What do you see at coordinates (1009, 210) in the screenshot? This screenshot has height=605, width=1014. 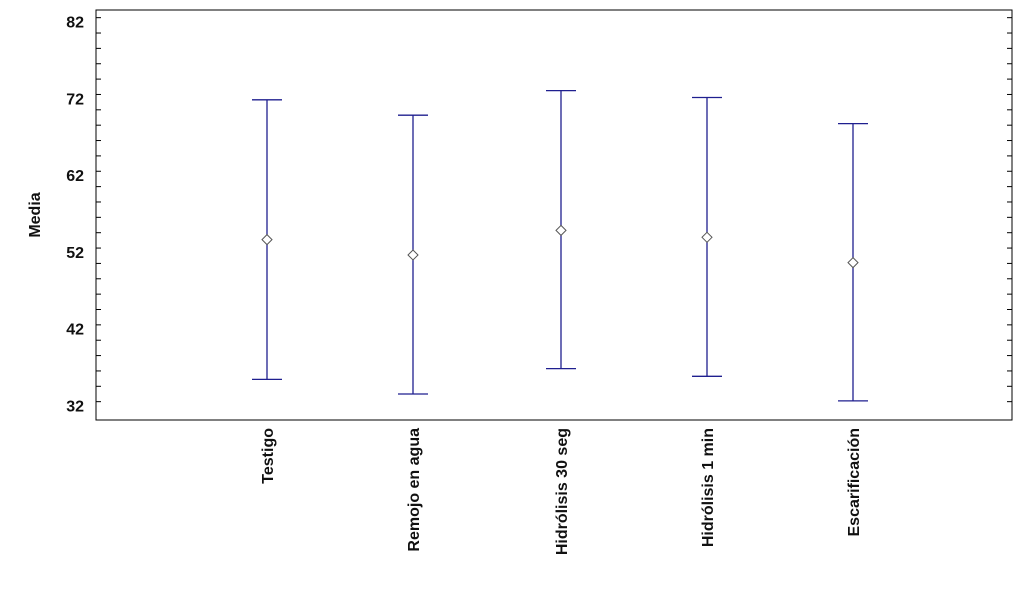 I see `y-axis-right` at bounding box center [1009, 210].